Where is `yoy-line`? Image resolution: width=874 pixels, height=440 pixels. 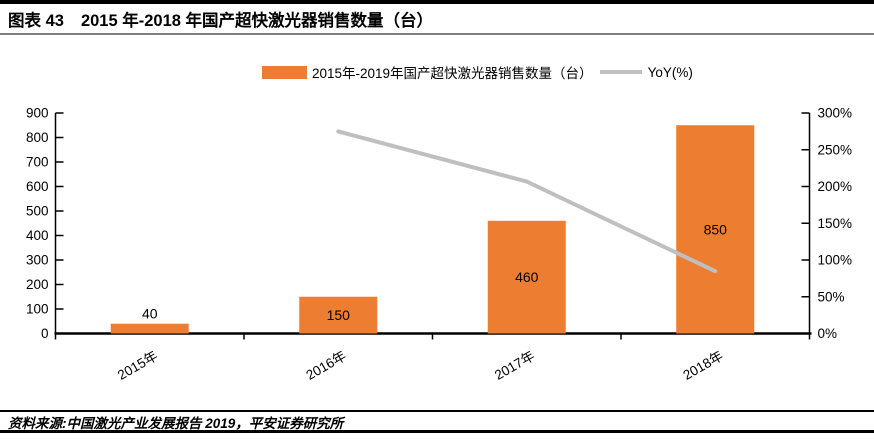 yoy-line is located at coordinates (527, 201).